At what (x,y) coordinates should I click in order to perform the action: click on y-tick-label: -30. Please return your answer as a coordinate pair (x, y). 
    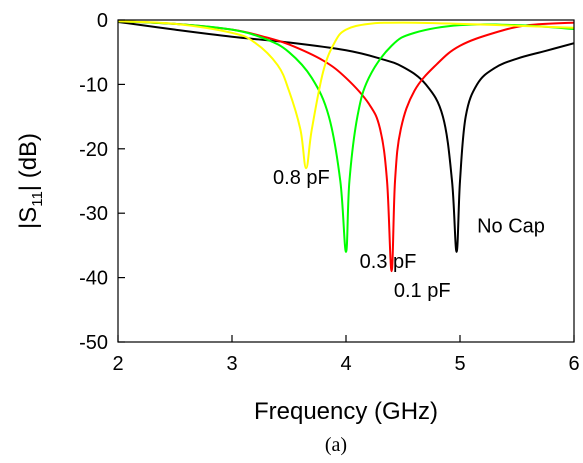
    Looking at the image, I should click on (93, 214).